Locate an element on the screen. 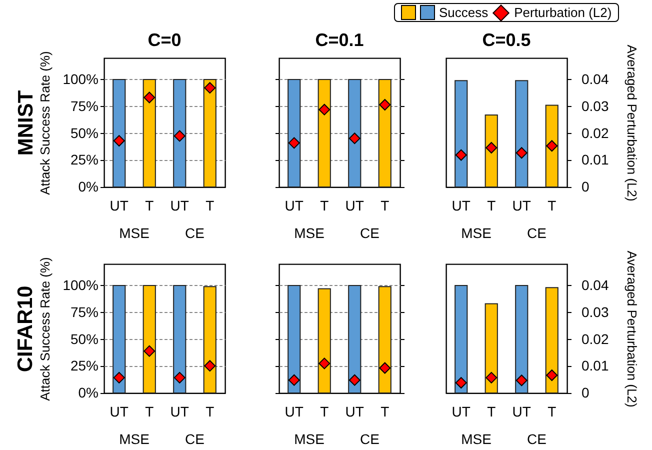  legend-label: Success is located at coordinates (463, 12).